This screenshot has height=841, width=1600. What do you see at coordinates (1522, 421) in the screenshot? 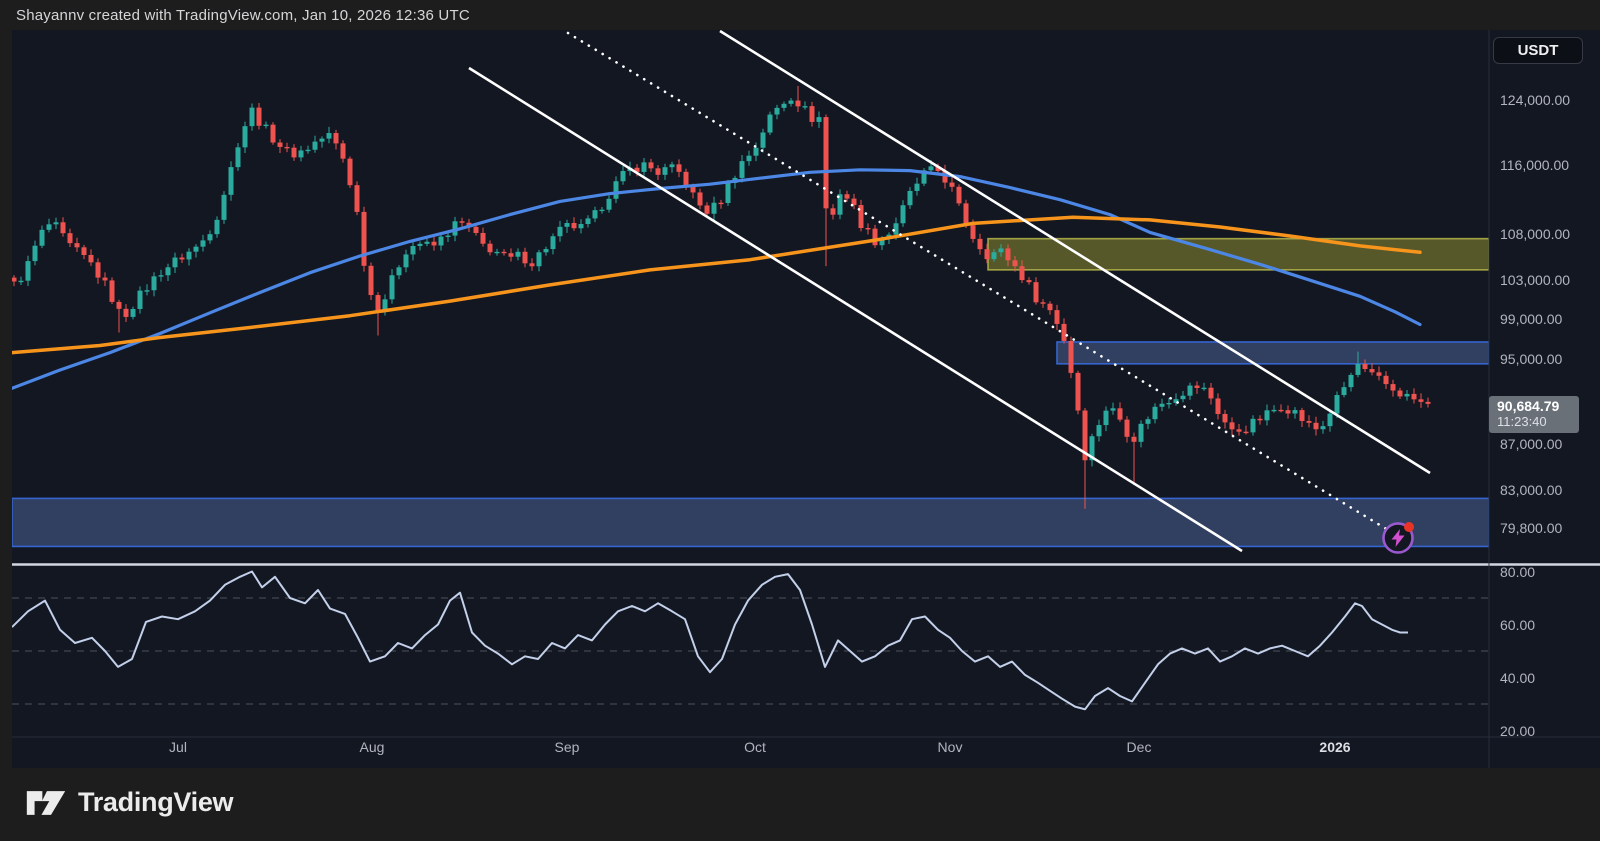
I see `countdown-timer: 11:23:40` at bounding box center [1522, 421].